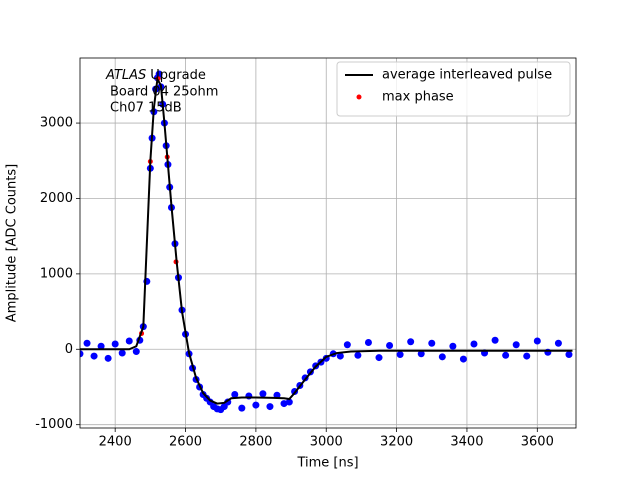 Image resolution: width=640 pixels, height=480 pixels. Describe the element at coordinates (359, 97) in the screenshot. I see `legend-swatch` at that location.